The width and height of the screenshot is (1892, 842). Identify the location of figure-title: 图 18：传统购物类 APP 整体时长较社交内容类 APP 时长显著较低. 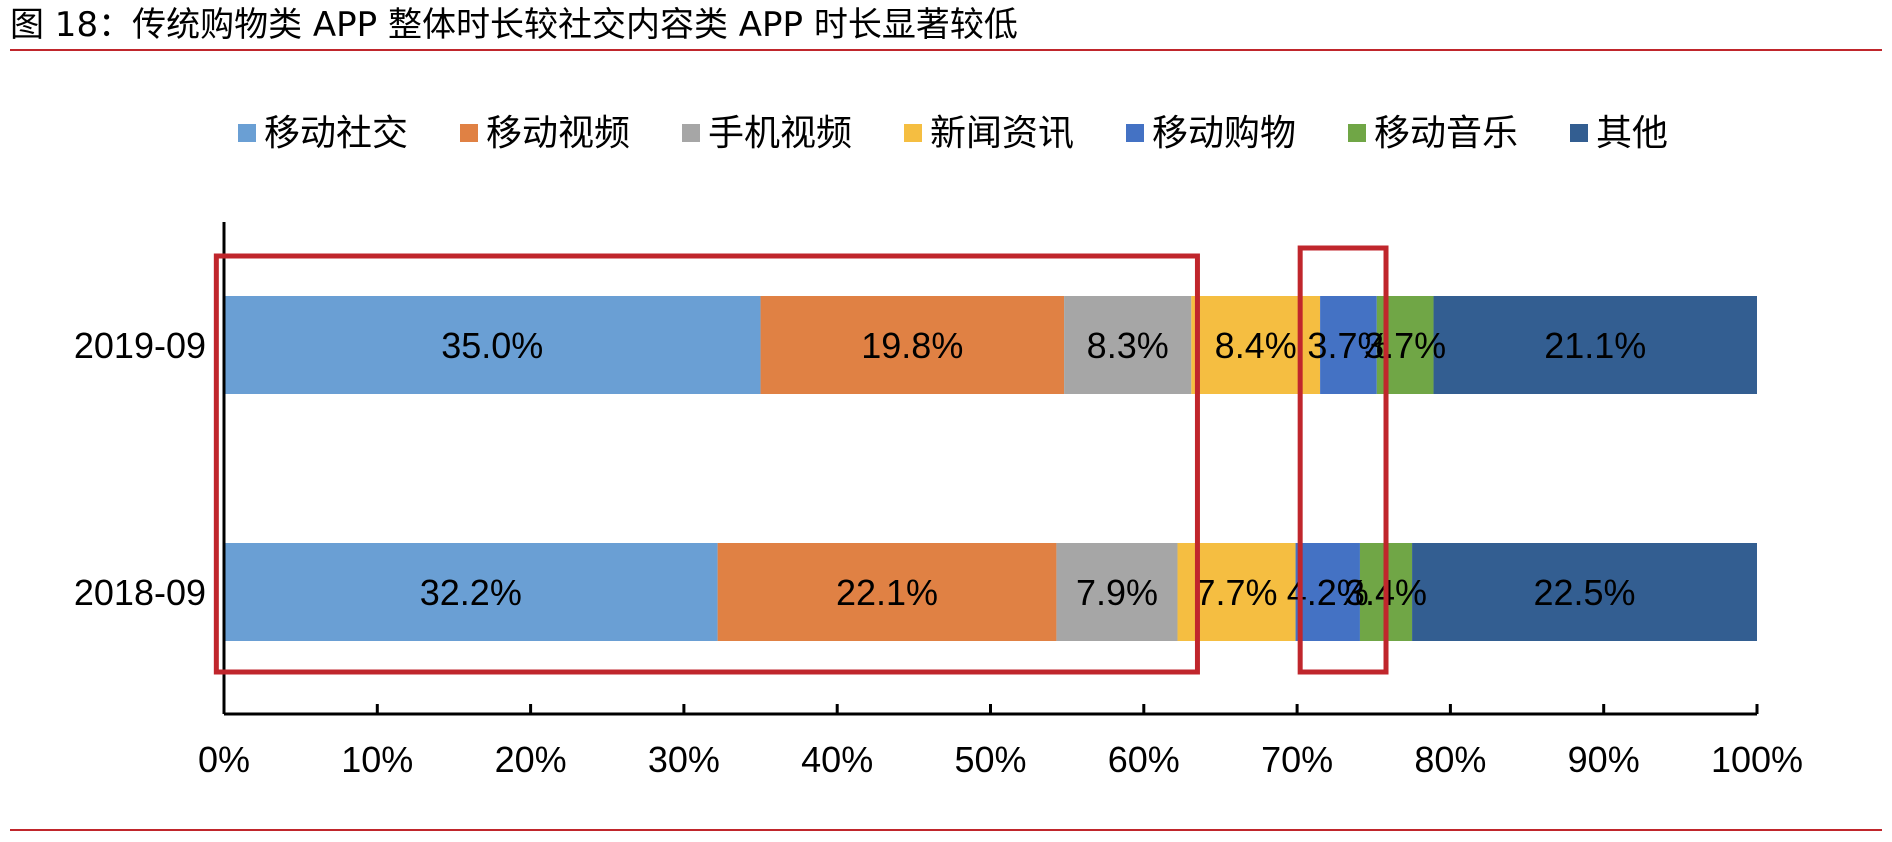
(514, 25).